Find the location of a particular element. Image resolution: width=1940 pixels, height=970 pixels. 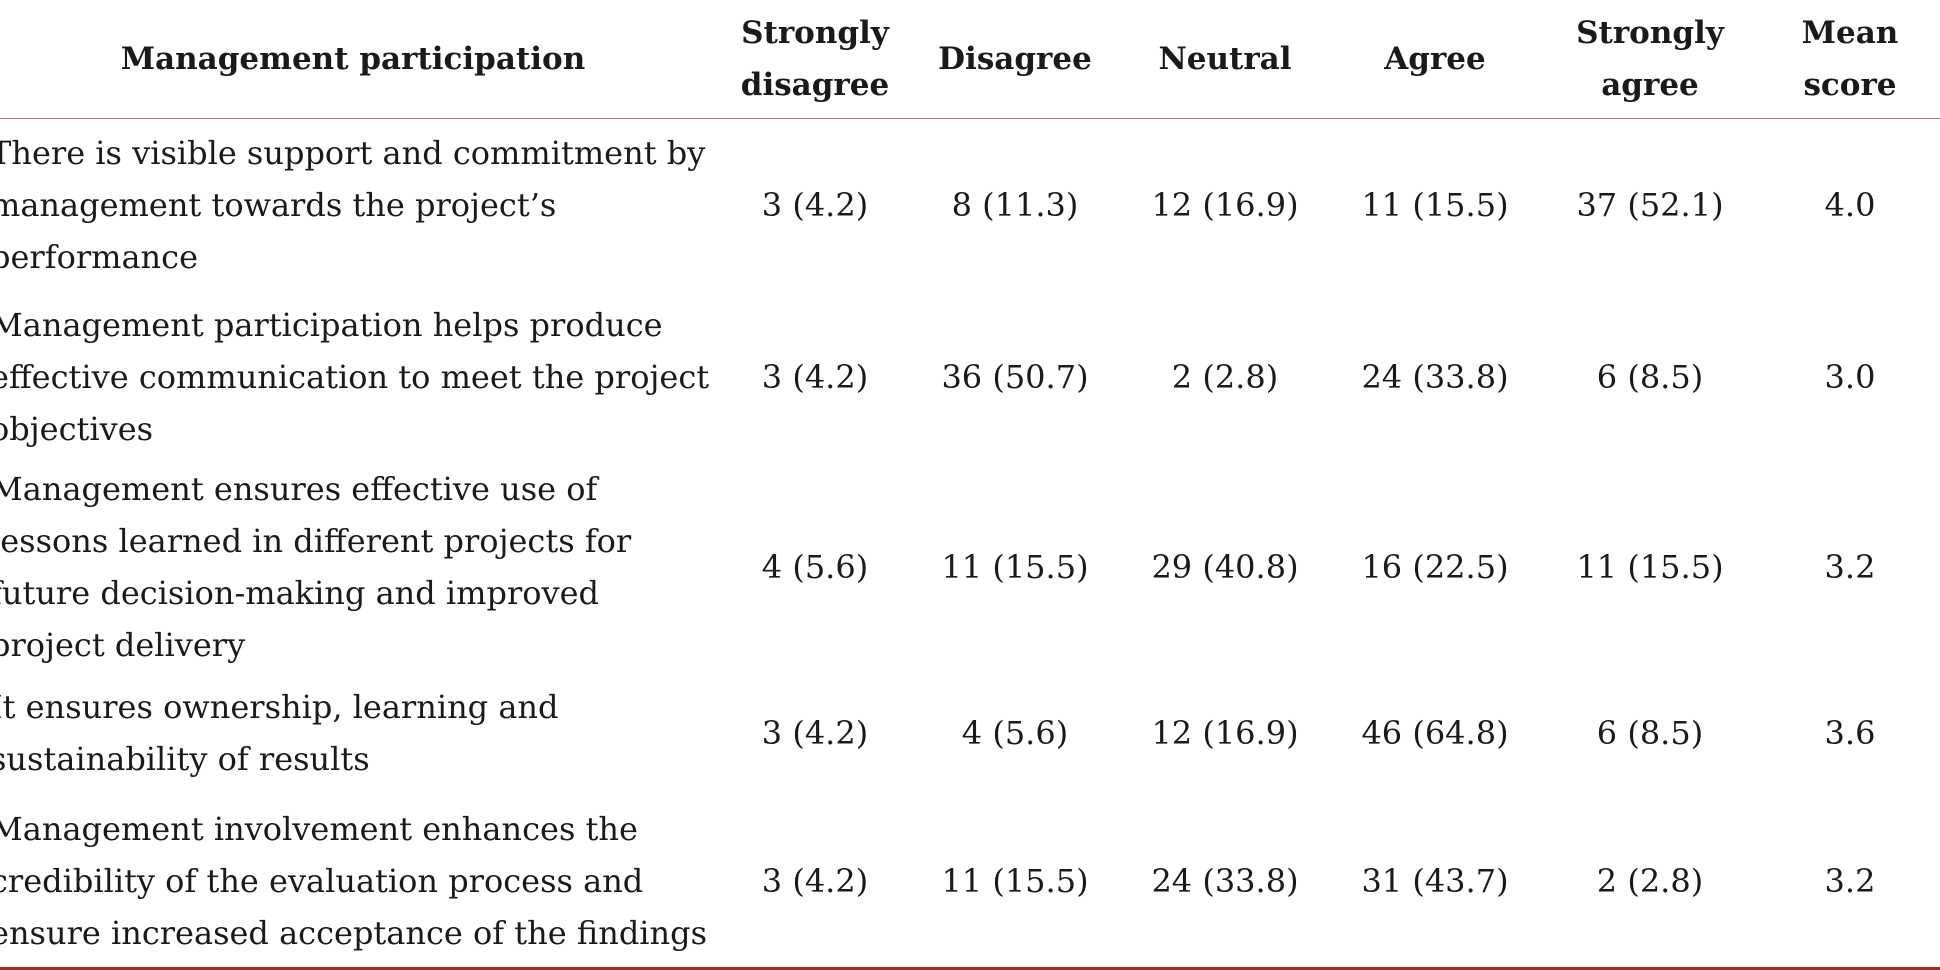

strongly-agree-cell: 37 (52.1) is located at coordinates (1650, 205).